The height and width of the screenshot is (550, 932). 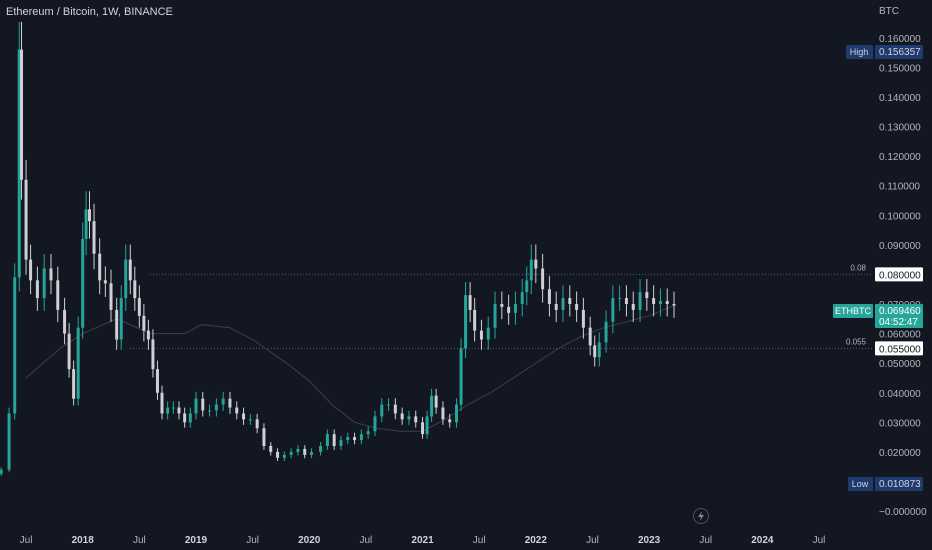 I want to click on level-upper-value: 0.080000, so click(x=900, y=275).